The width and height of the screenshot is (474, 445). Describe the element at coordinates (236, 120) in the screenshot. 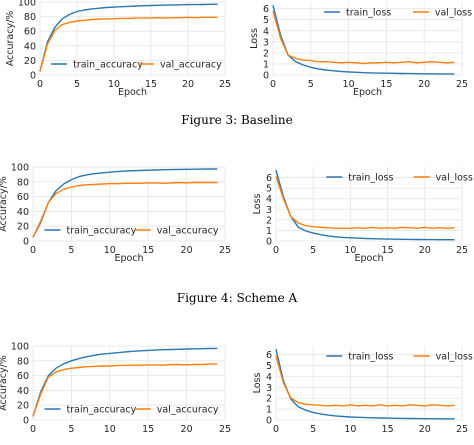

I see `figure-caption: Figure 3: Baseline` at that location.